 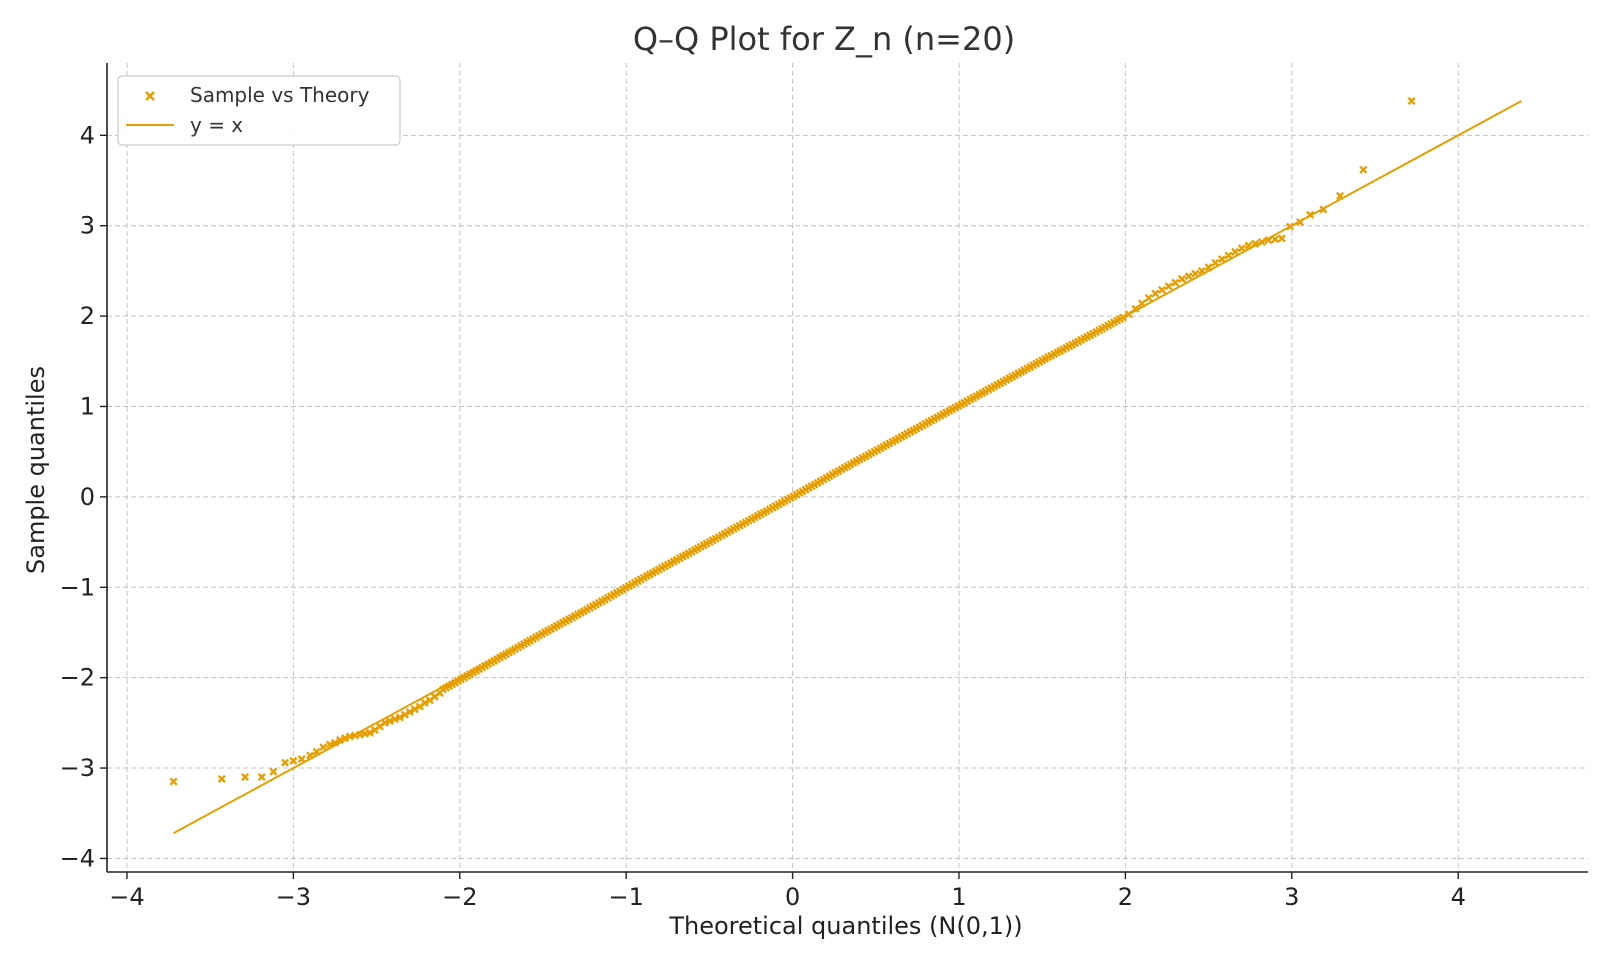 I want to click on legend-label-line: y = x, so click(x=216, y=125).